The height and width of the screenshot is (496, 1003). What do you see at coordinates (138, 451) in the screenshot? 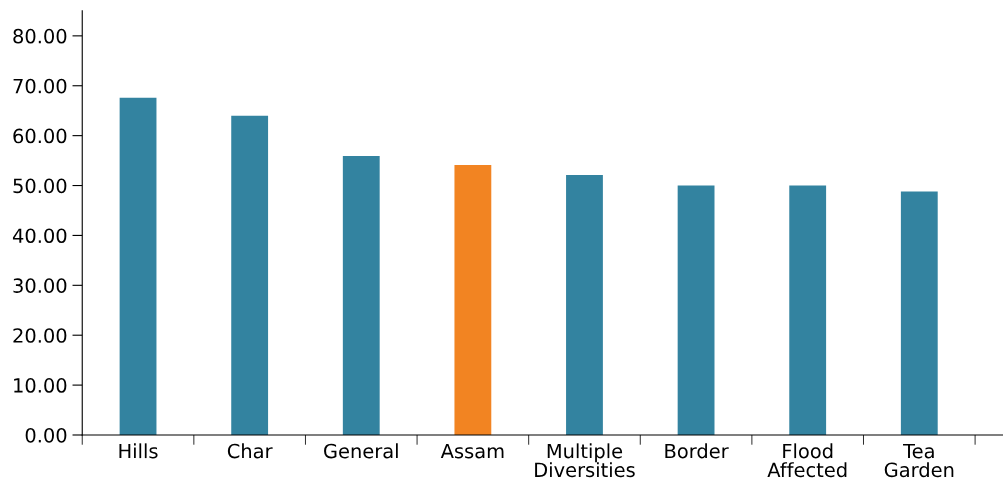
I see `x-tick-label: Hills` at bounding box center [138, 451].